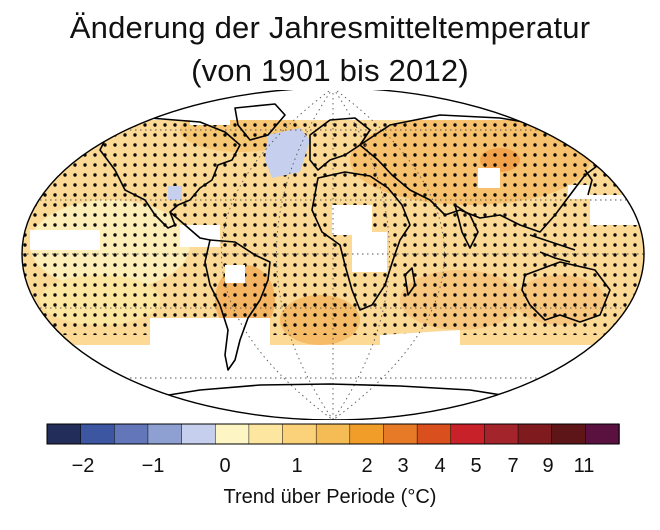  I want to click on colorbar-tick-label: −2, so click(83, 466).